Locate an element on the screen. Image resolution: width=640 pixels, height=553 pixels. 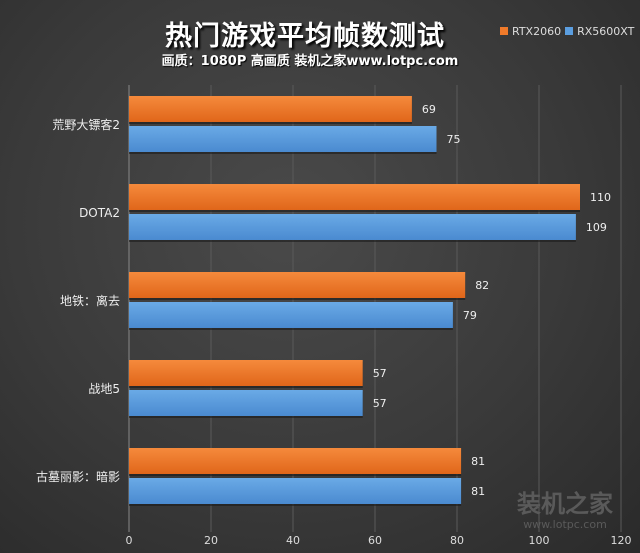
data-label: 109 is located at coordinates (596, 227).